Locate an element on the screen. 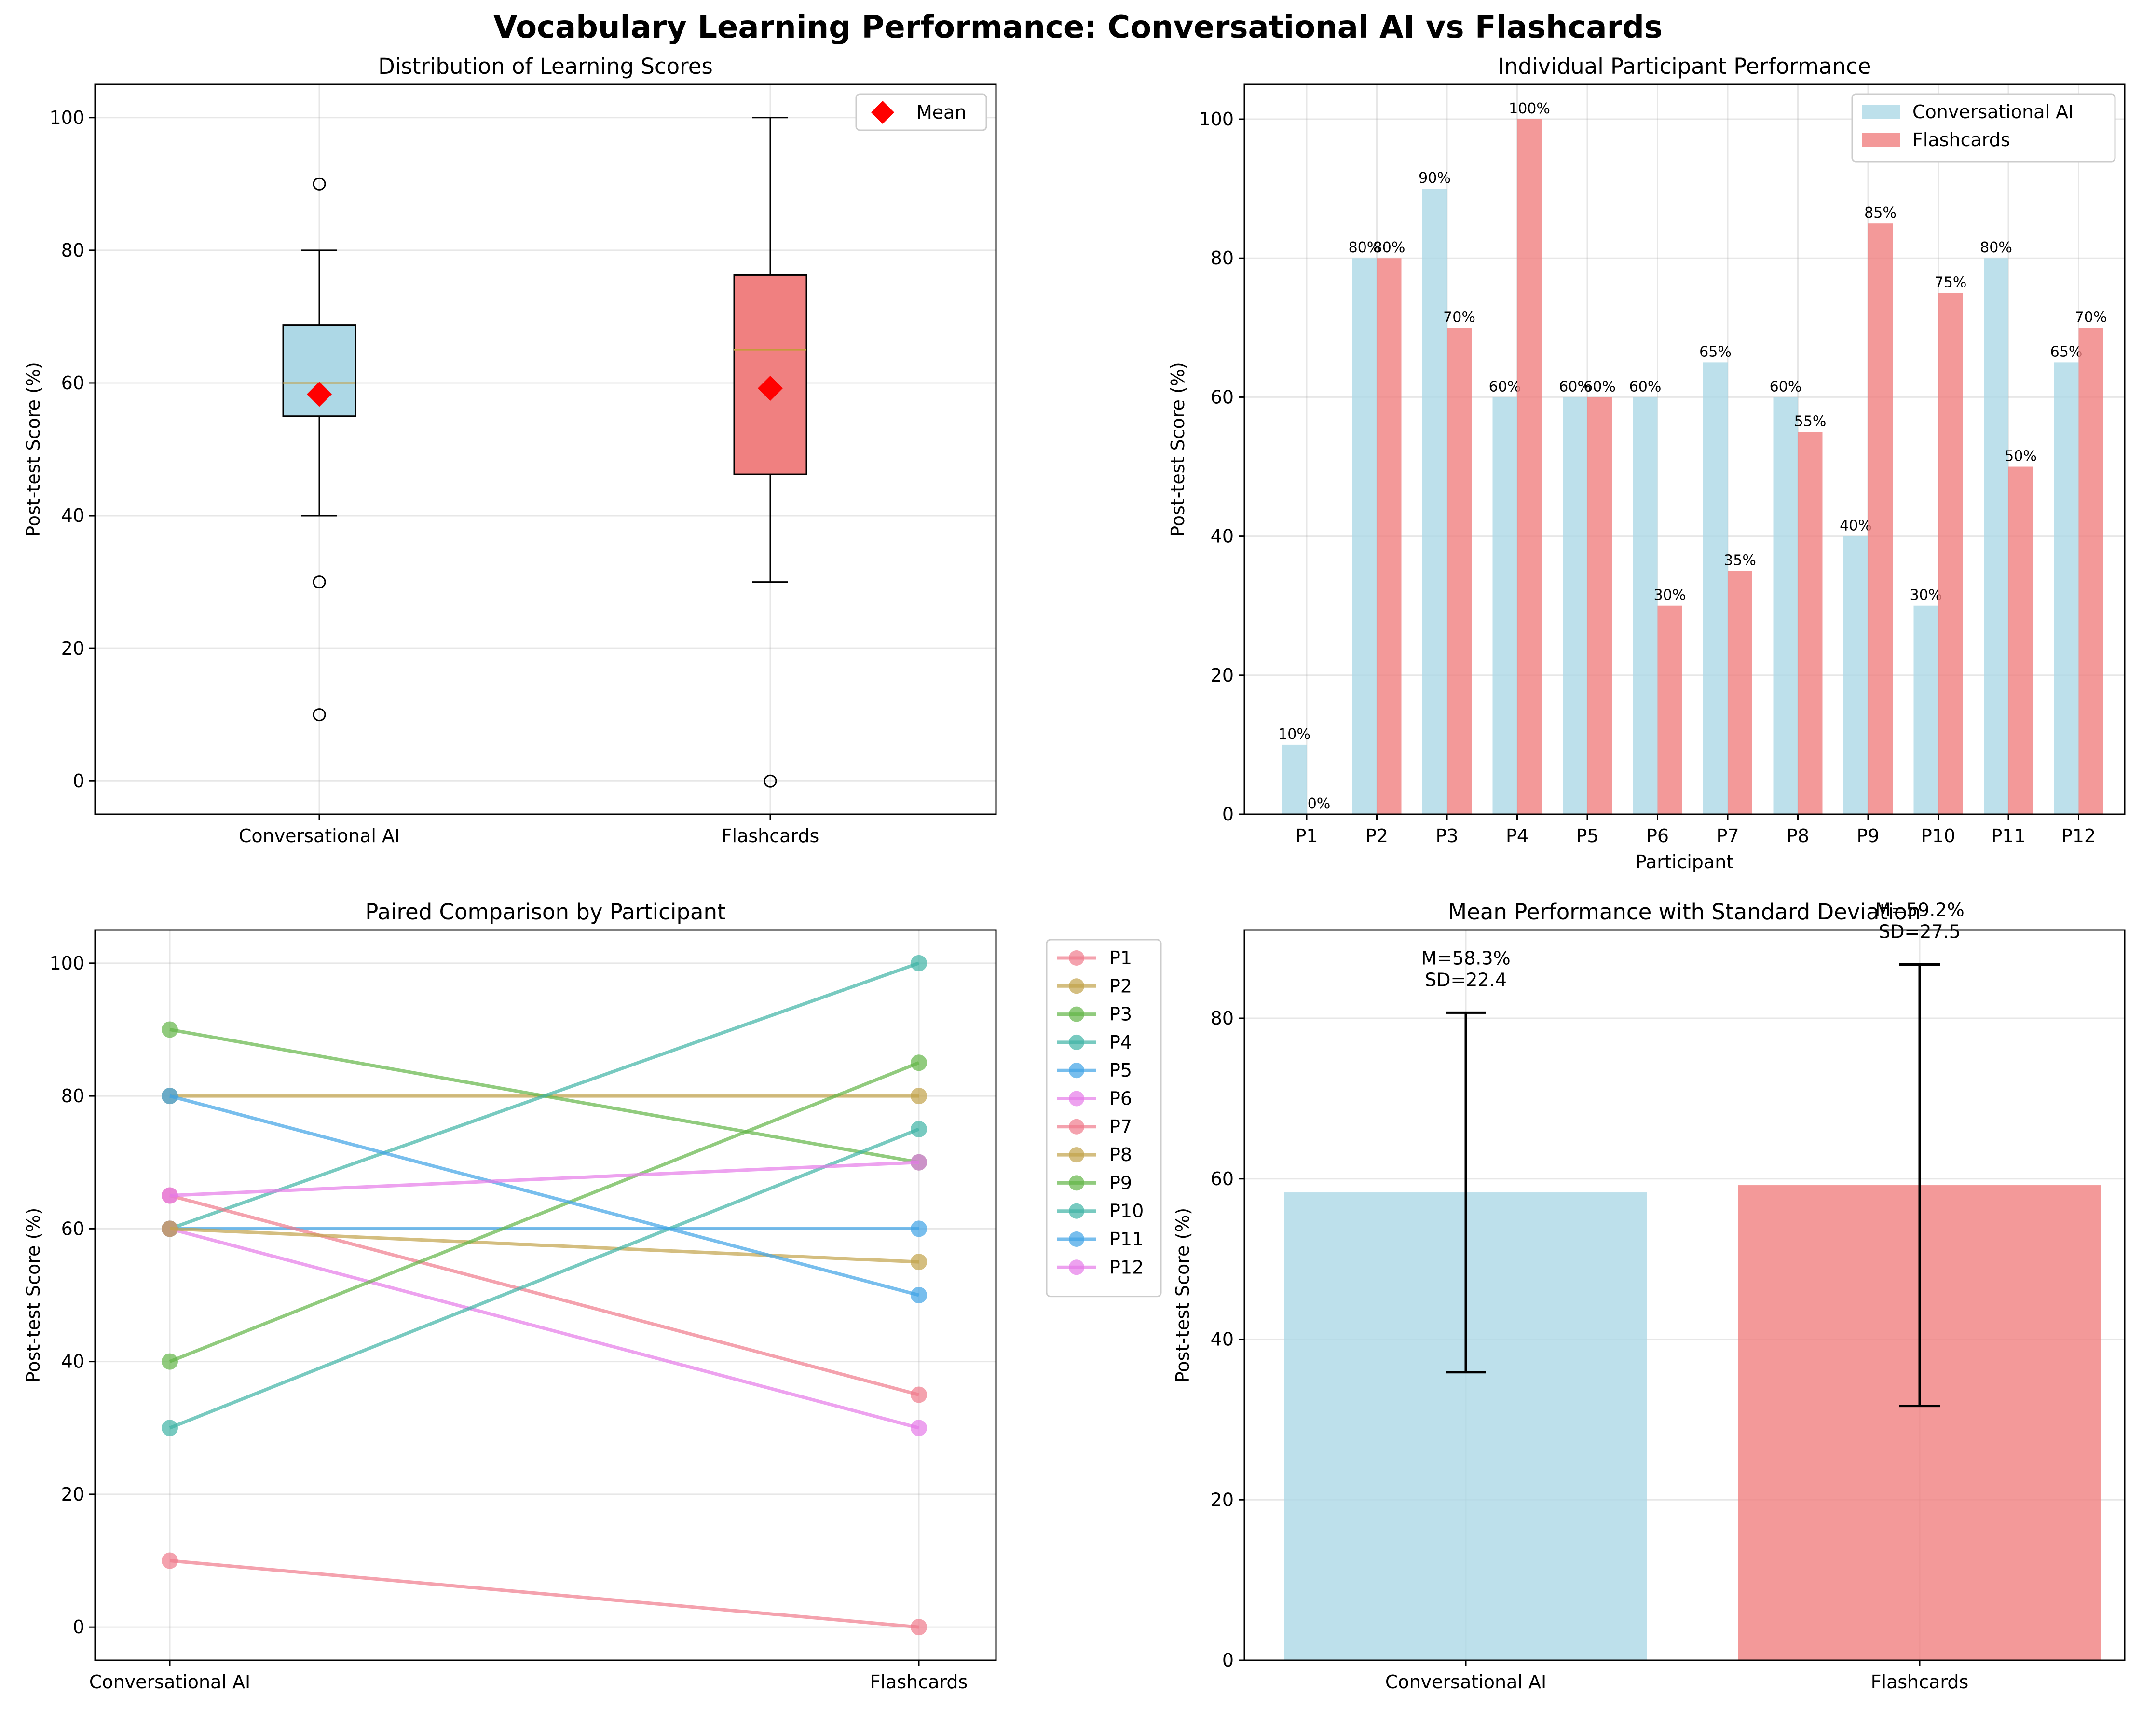  legend-label: P6 is located at coordinates (1120, 1098).